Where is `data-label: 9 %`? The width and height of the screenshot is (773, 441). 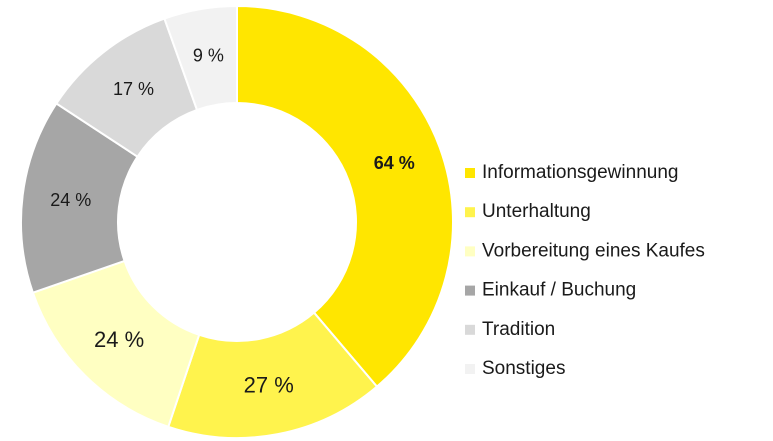 data-label: 9 % is located at coordinates (208, 56).